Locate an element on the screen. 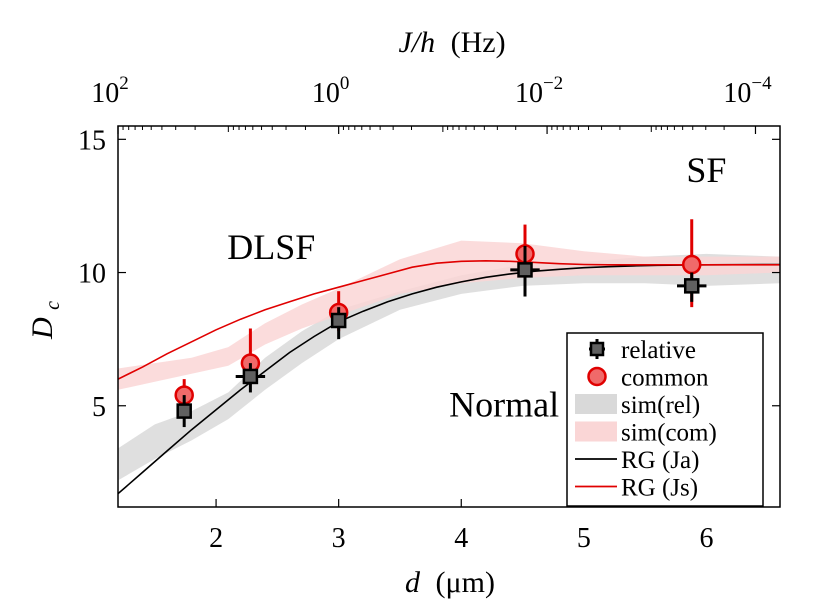 Image resolution: width=822 pixels, height=612 pixels. legend-label-rg-ja: RG (Ja) is located at coordinates (660, 460).